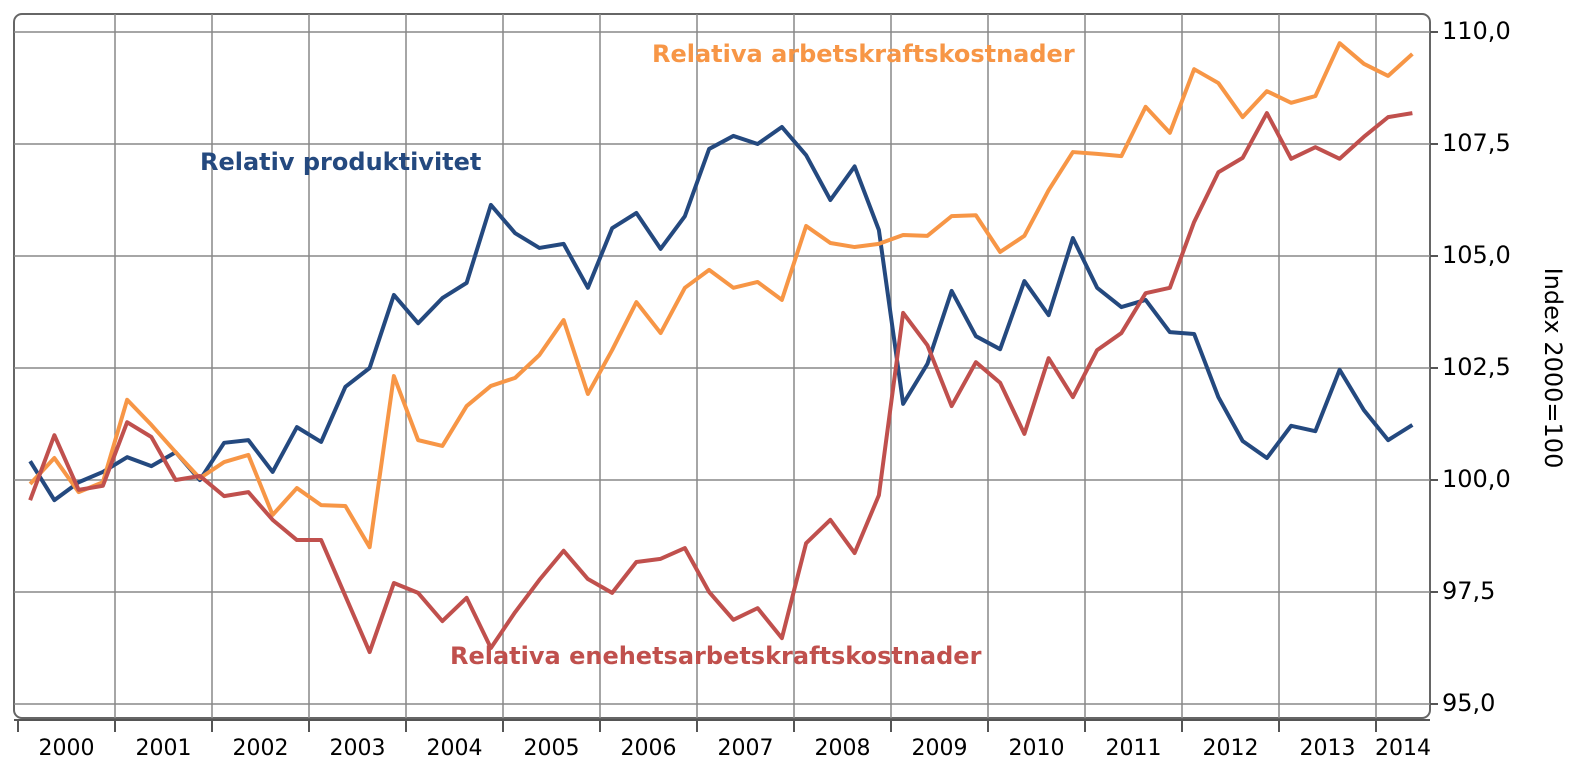 This screenshot has width=1588, height=773. Describe the element at coordinates (1037, 748) in the screenshot. I see `x-tick-label: 2010` at that location.